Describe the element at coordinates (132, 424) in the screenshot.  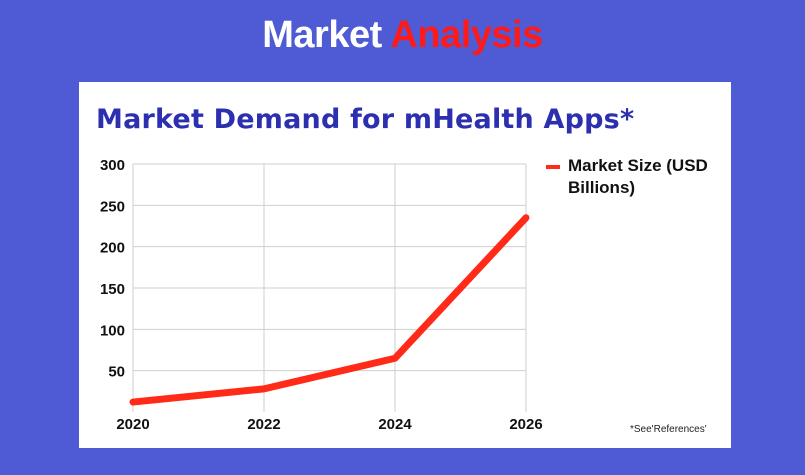
I see `x-tick-label: 2020` at that location.